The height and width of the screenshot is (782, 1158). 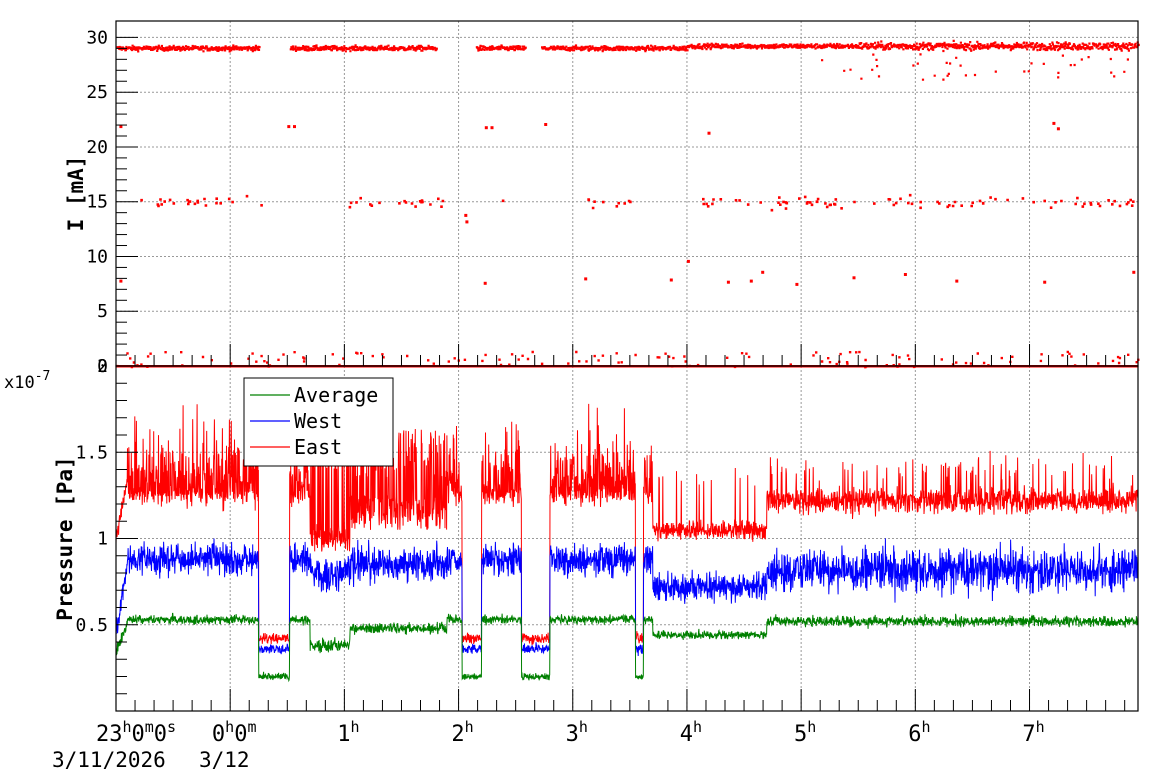 I want to click on time-value: 7, so click(x=1028, y=734).